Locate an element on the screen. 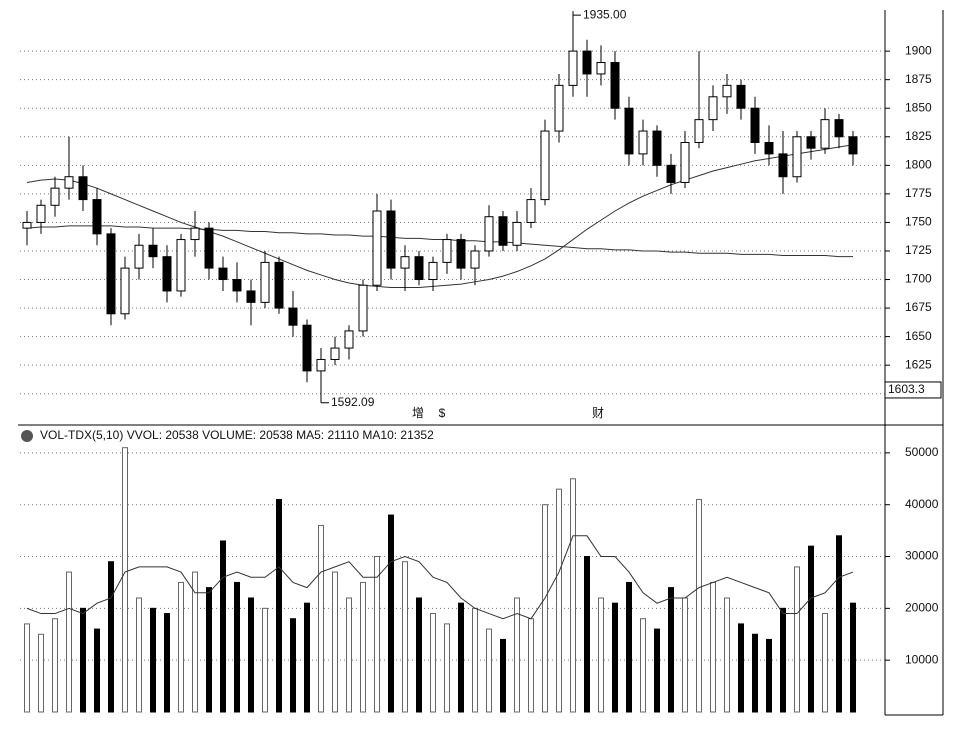 The height and width of the screenshot is (730, 967). annotation: 1592.09 is located at coordinates (353, 402).